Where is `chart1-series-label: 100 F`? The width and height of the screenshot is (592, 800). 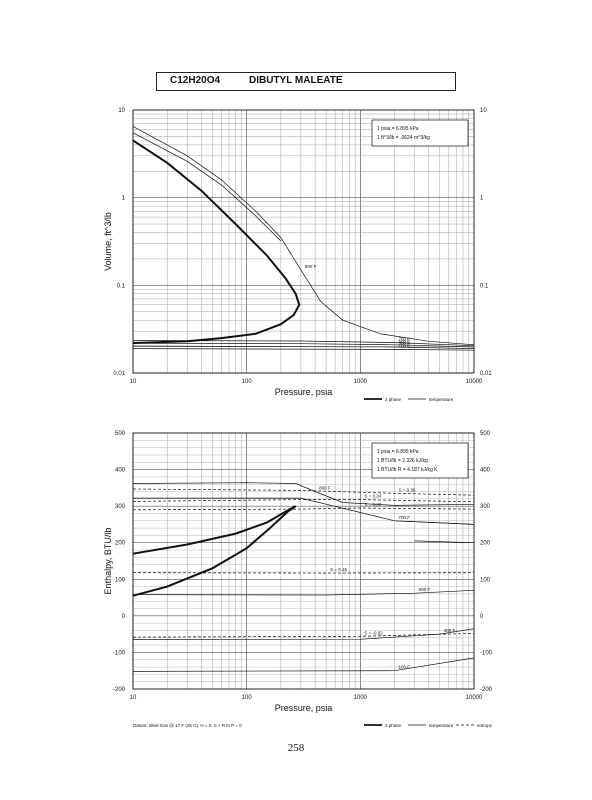 chart1-series-label: 100 F is located at coordinates (405, 345).